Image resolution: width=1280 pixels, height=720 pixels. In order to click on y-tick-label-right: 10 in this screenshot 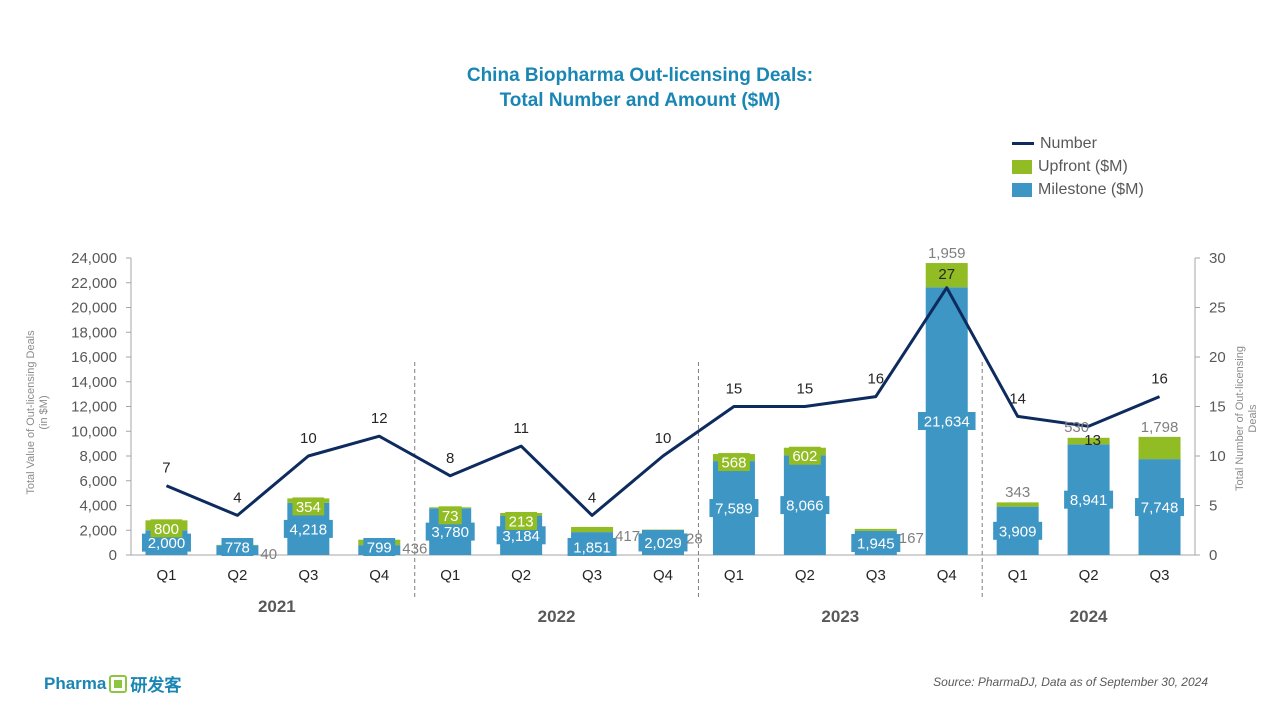, I will do `click(1217, 456)`.